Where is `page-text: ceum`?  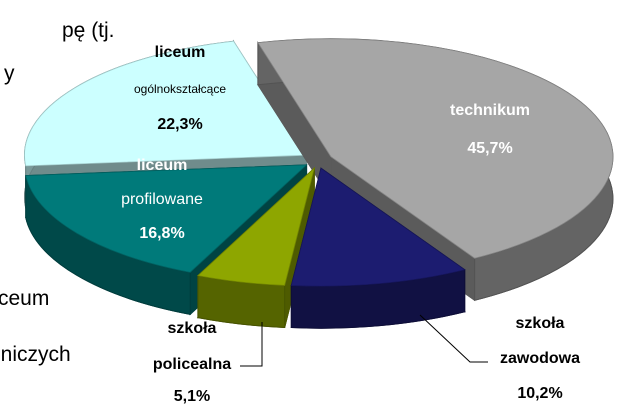 page-text: ceum is located at coordinates (24, 298).